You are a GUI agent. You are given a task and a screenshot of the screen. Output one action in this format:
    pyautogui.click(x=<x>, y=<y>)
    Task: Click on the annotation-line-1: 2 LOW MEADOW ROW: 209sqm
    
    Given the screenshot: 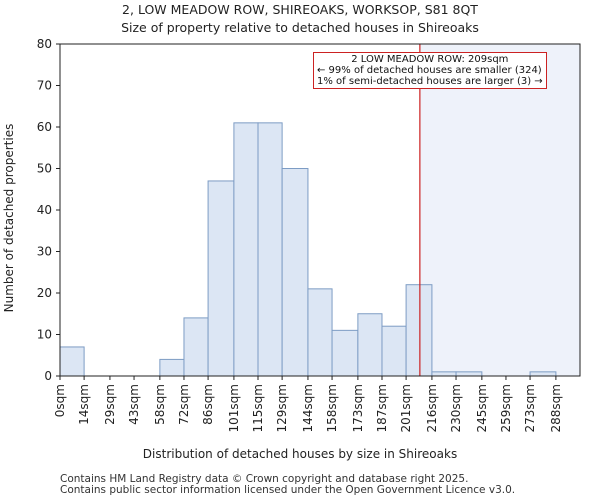 What is the action you would take?
    pyautogui.click(x=430, y=59)
    